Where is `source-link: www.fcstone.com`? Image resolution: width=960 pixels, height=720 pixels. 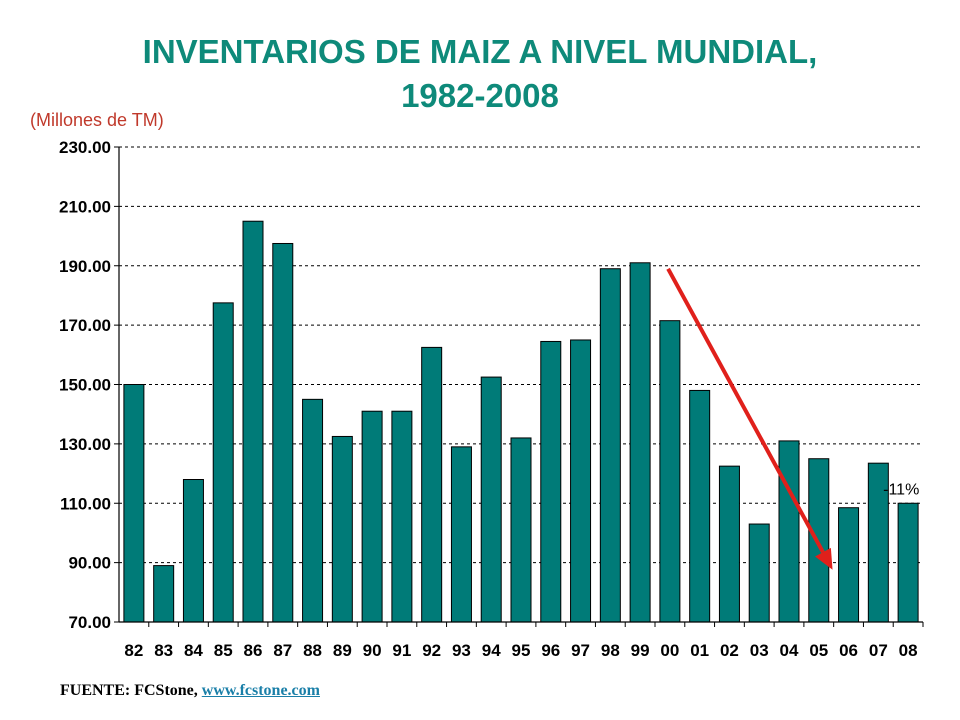 source-link: www.fcstone.com is located at coordinates (260, 690).